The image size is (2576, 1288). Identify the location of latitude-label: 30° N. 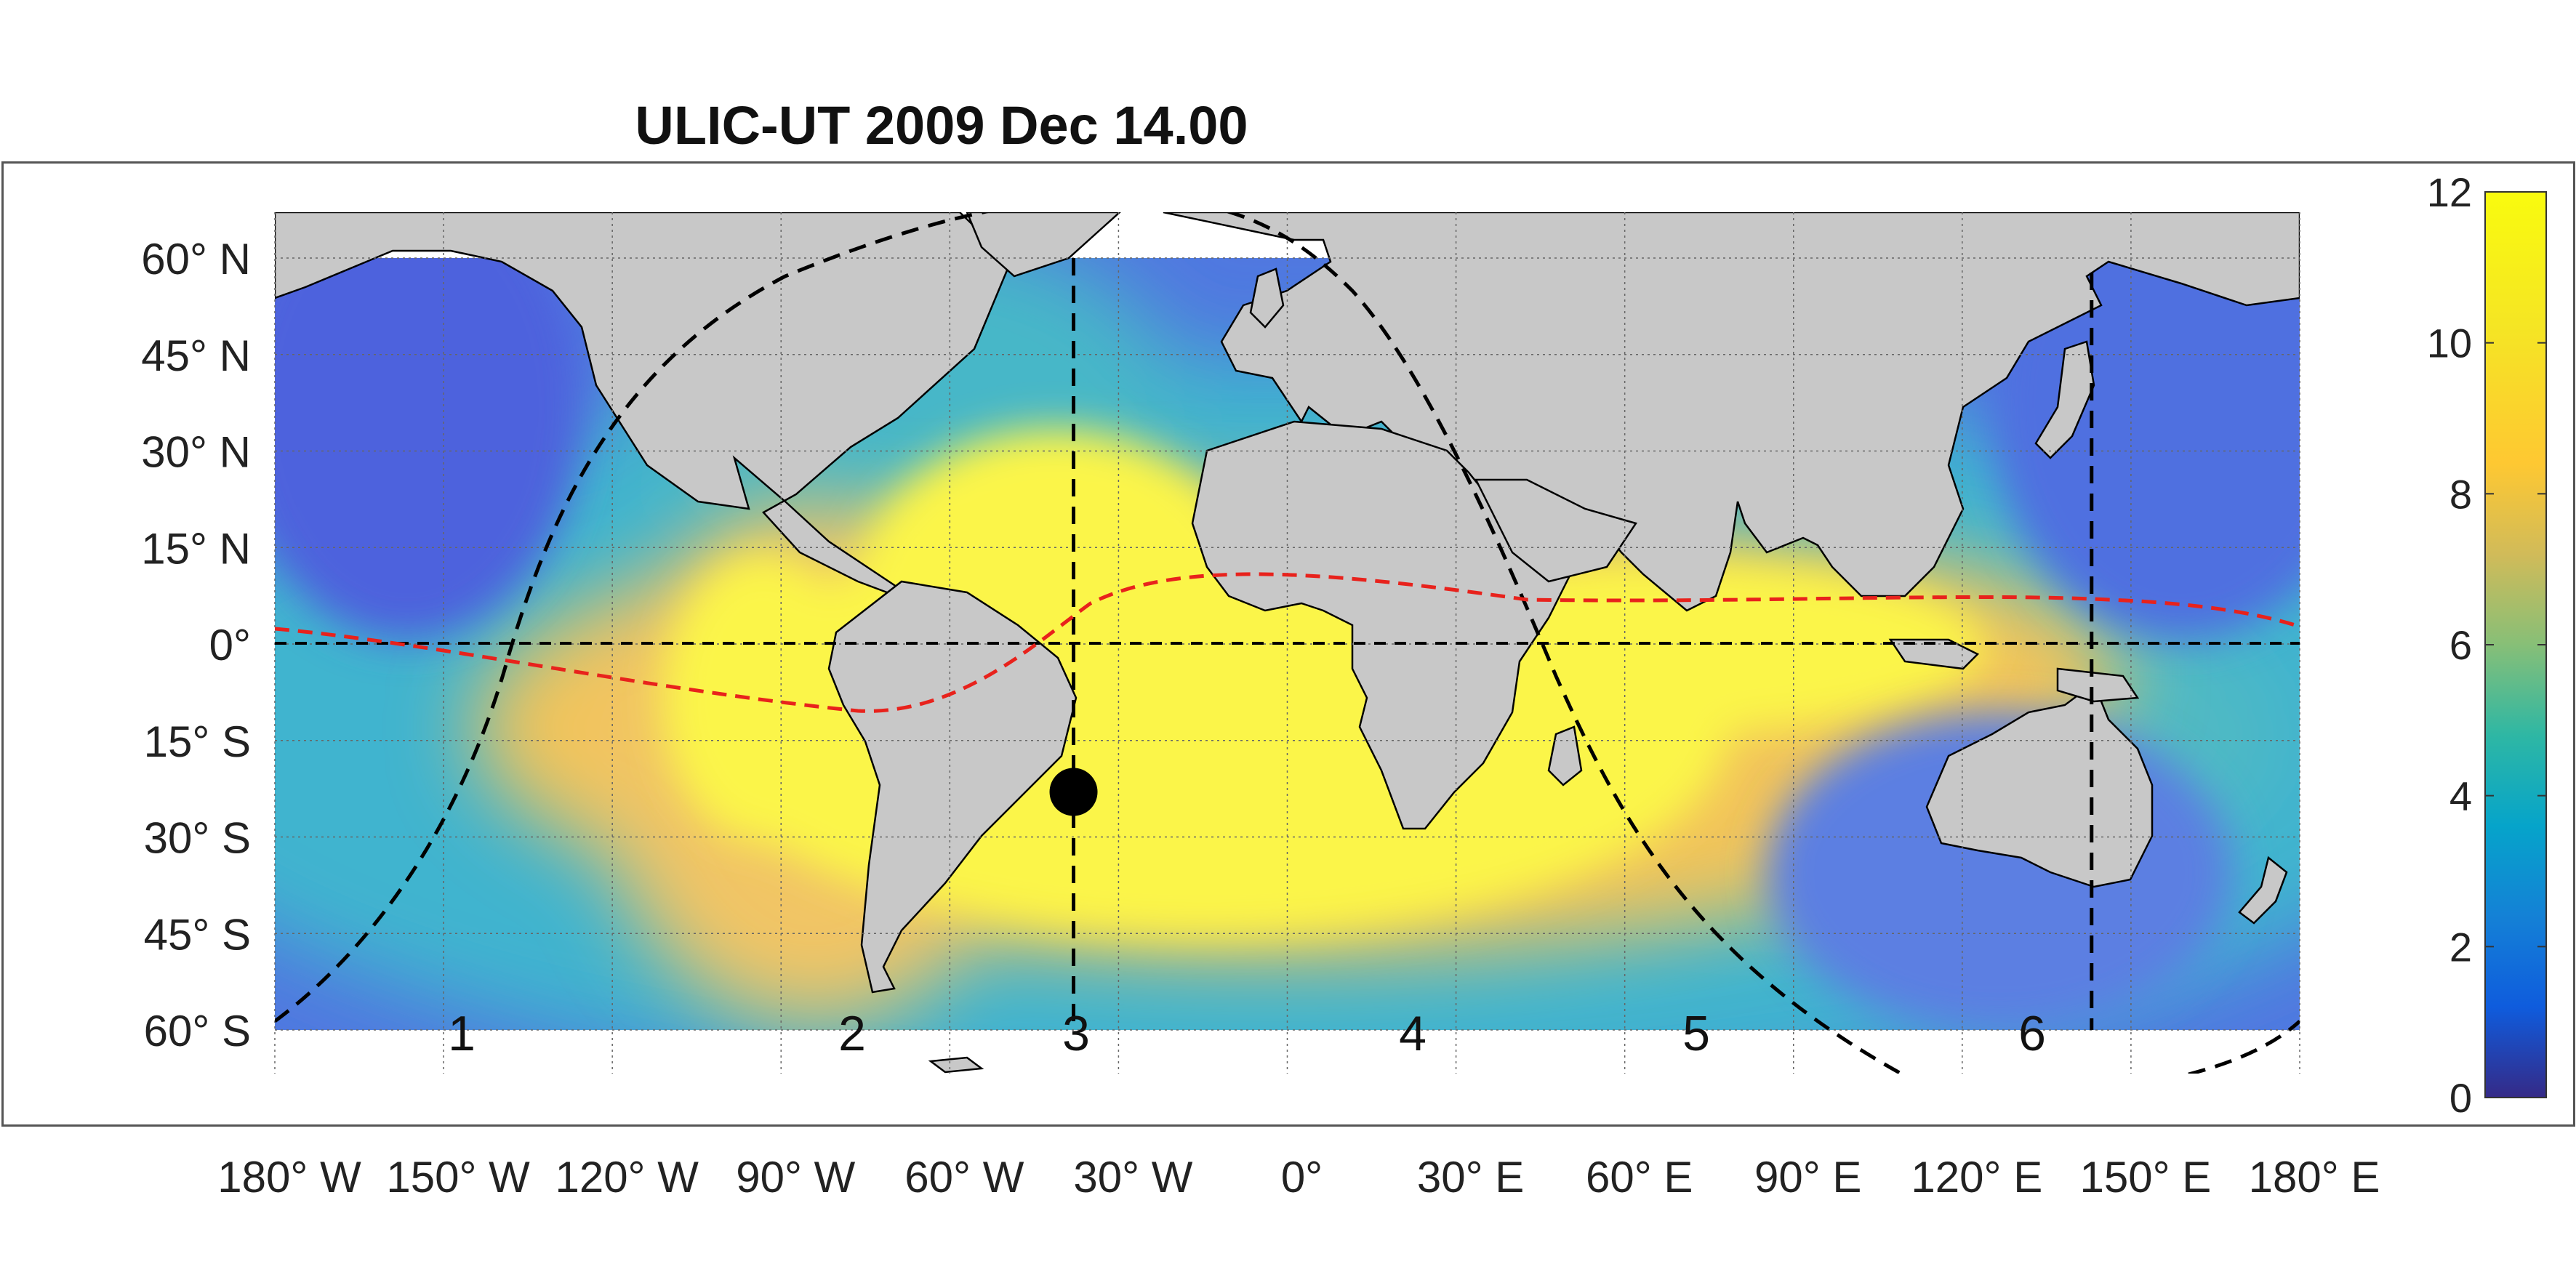
(196, 452).